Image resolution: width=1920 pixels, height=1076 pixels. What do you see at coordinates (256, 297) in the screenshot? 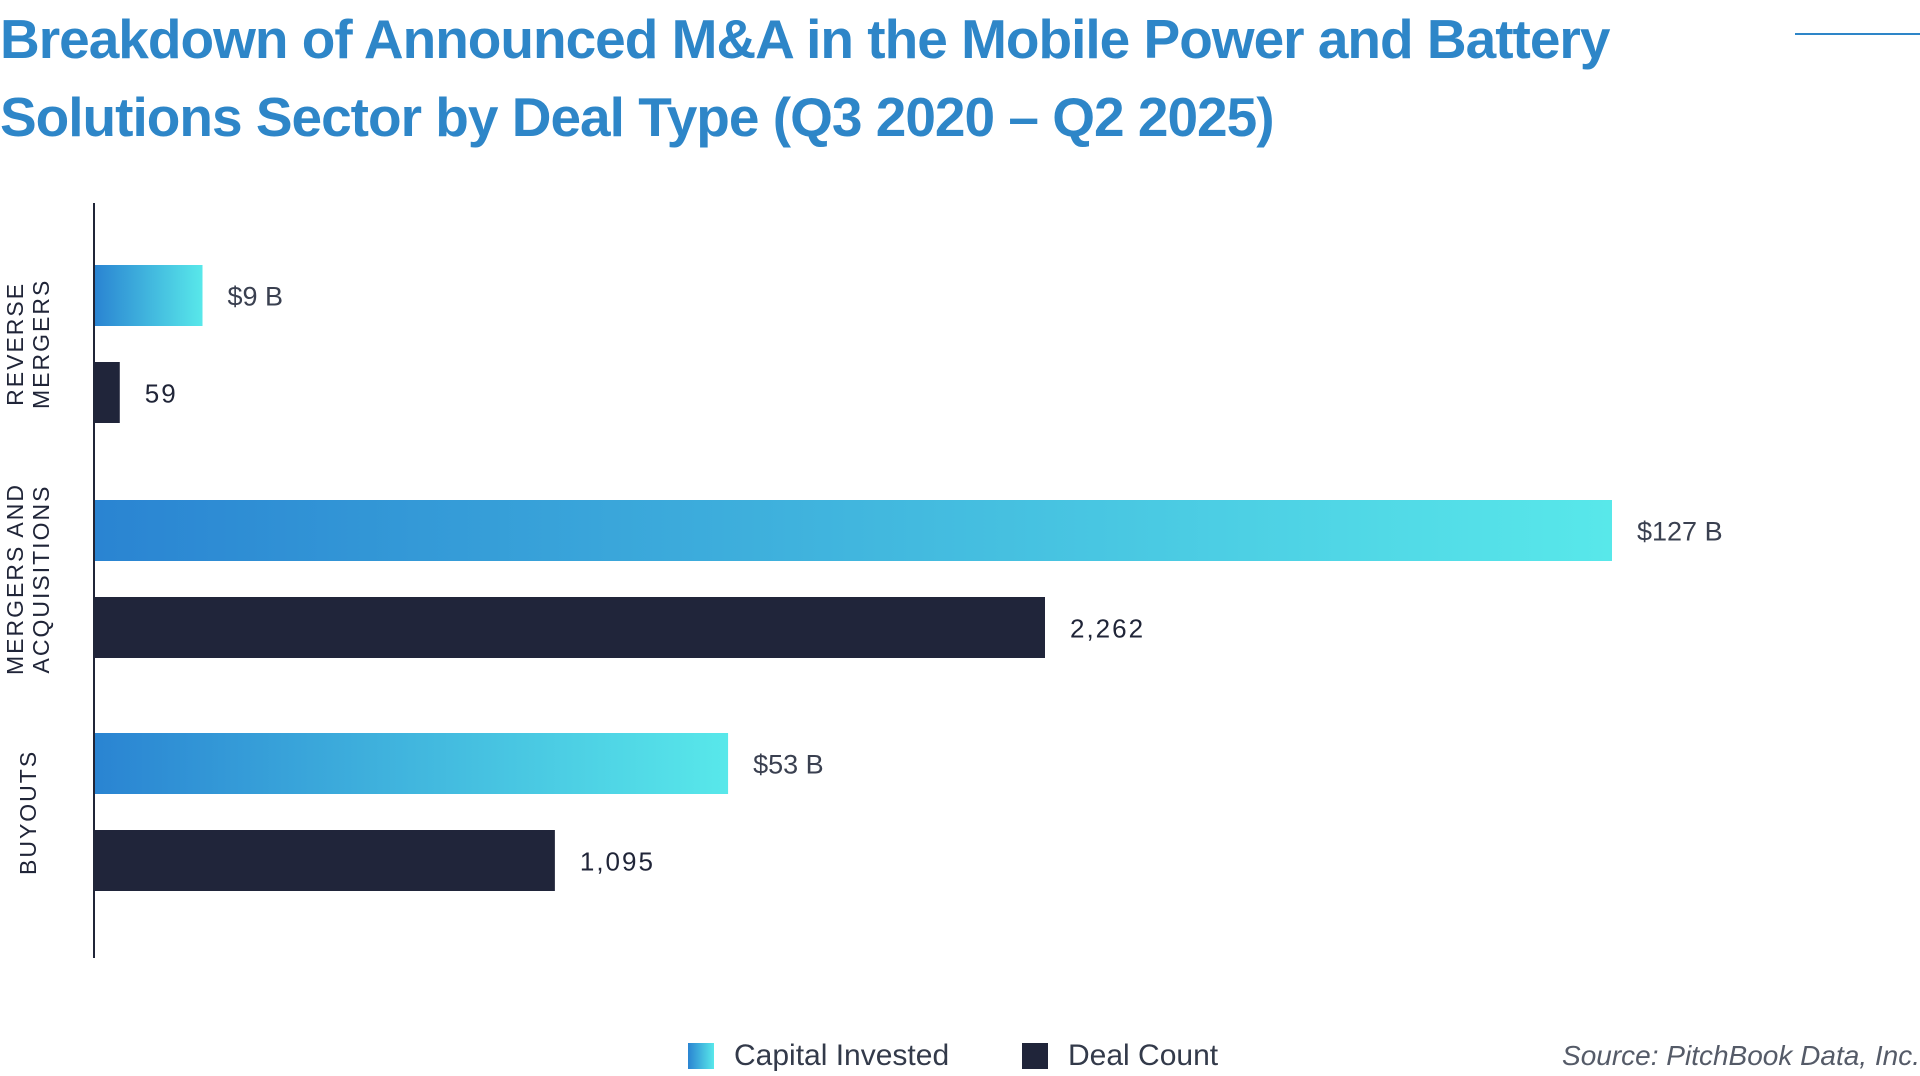
I see `label-capital-reverse-mergers: $9 B` at bounding box center [256, 297].